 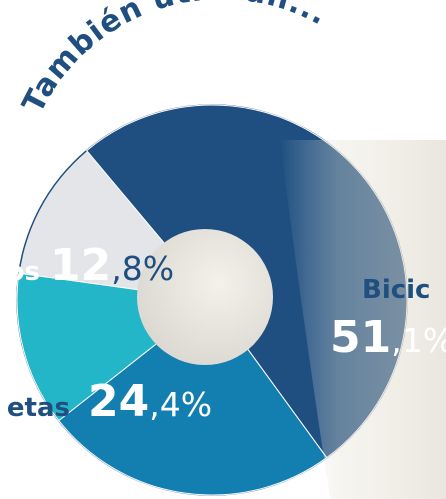 I want to click on value-label: 51,1%, so click(x=388, y=337).